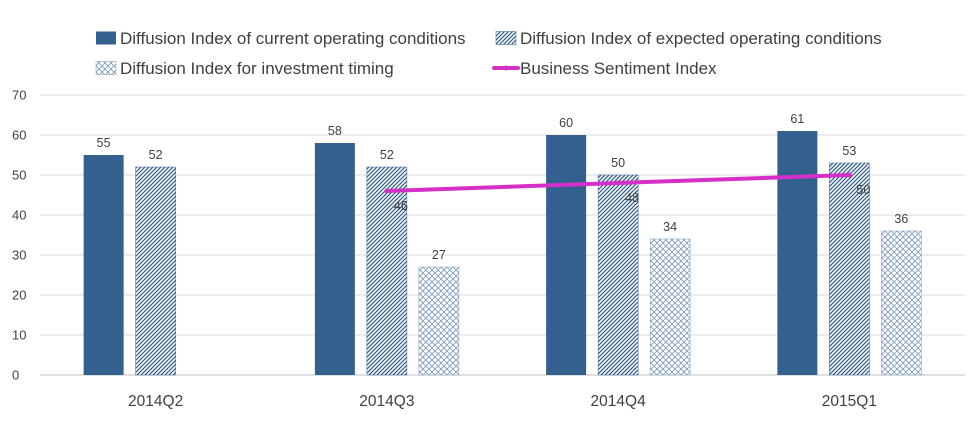 Image resolution: width=975 pixels, height=434 pixels. I want to click on x-tick-label: 2014Q3, so click(386, 401).